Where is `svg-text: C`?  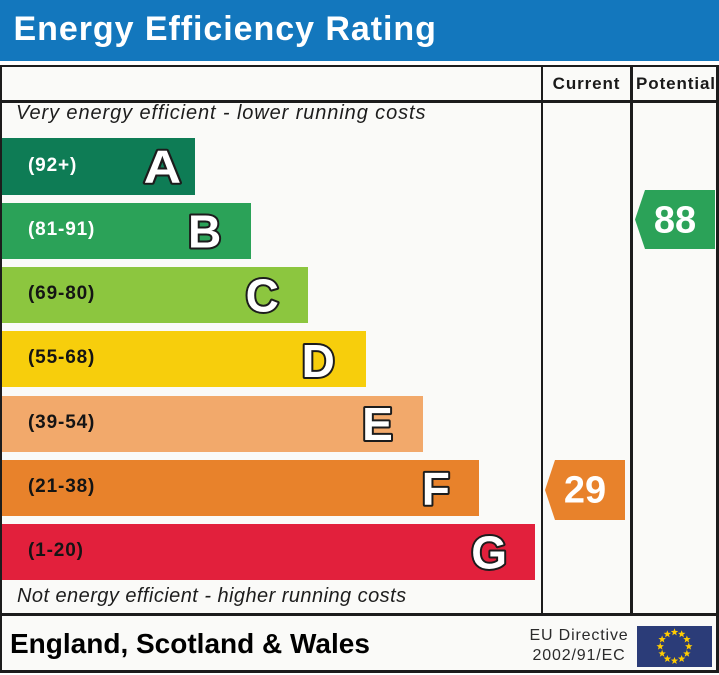 svg-text: C is located at coordinates (262, 296).